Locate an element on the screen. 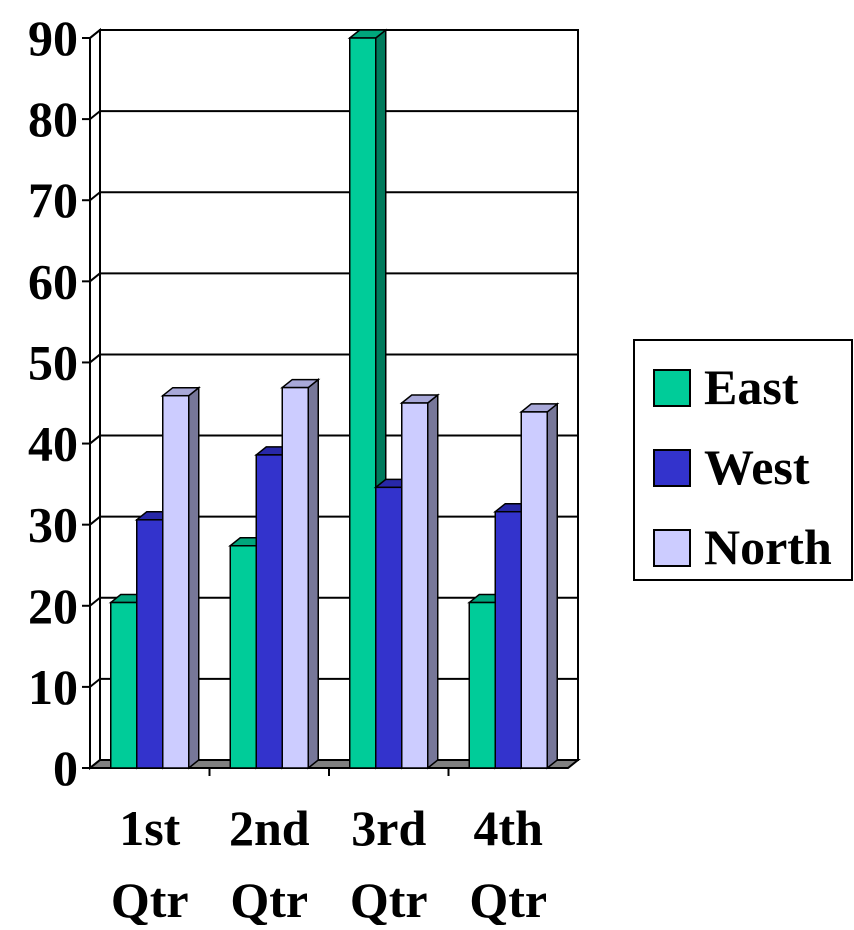 The image size is (854, 930). category-label: 2nd is located at coordinates (269, 828).